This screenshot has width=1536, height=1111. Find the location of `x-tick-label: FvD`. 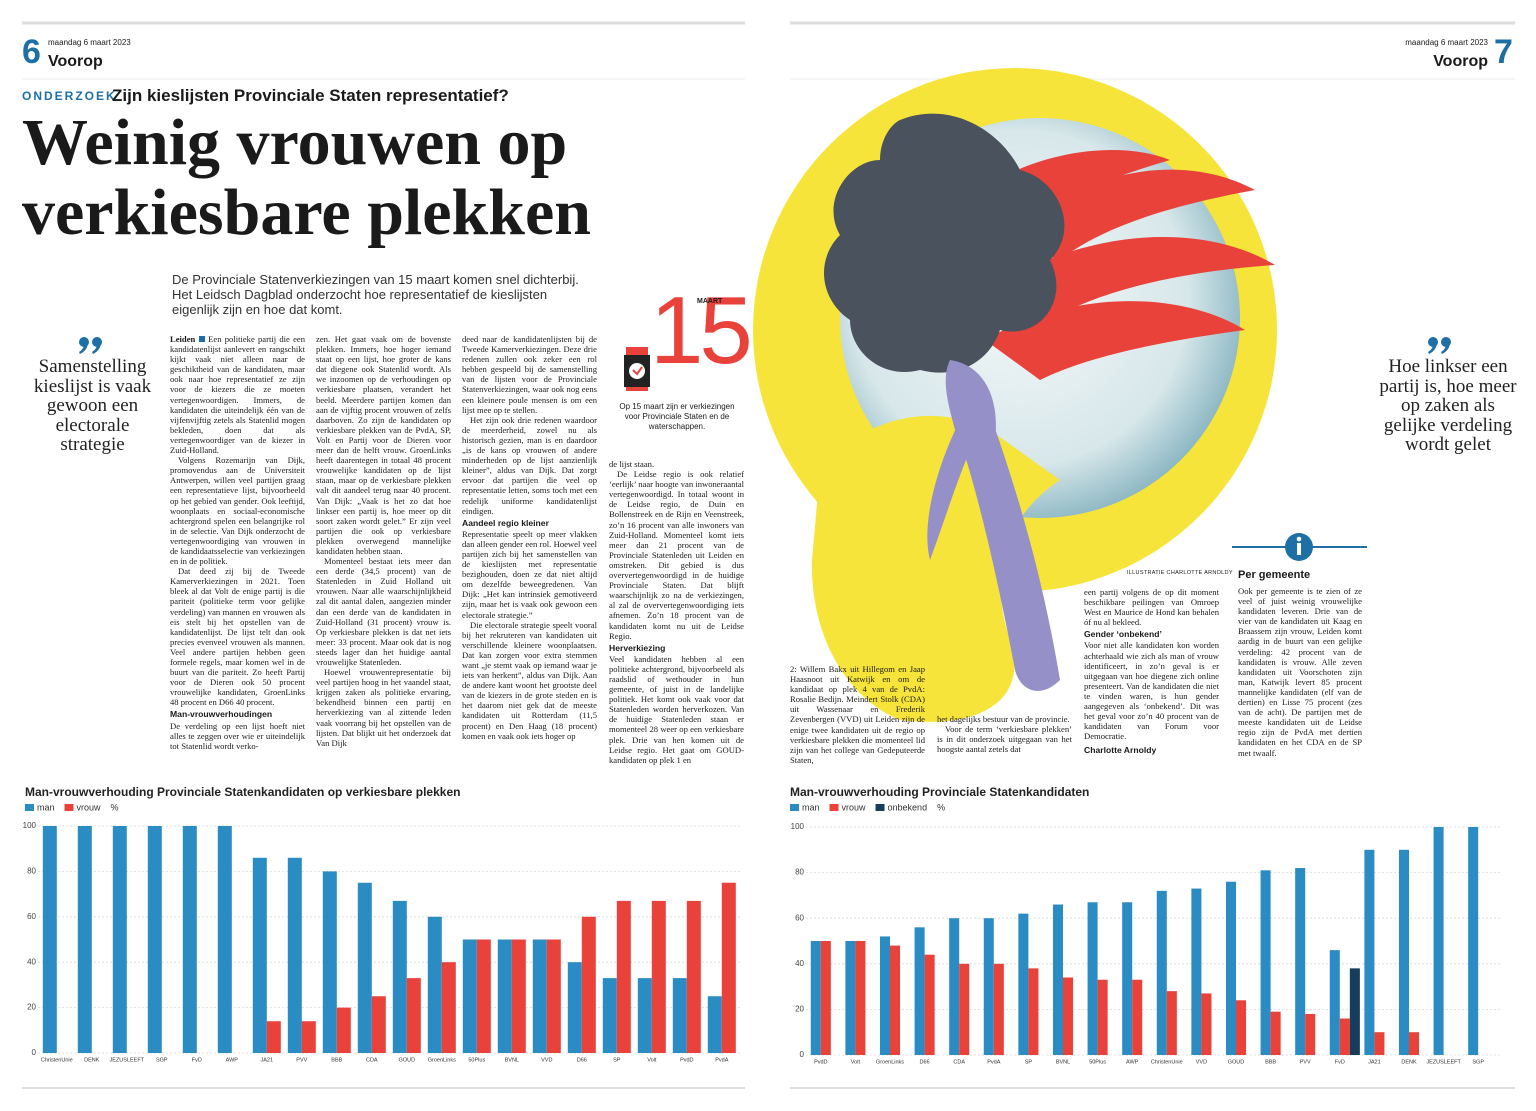

x-tick-label: FvD is located at coordinates (1340, 1062).